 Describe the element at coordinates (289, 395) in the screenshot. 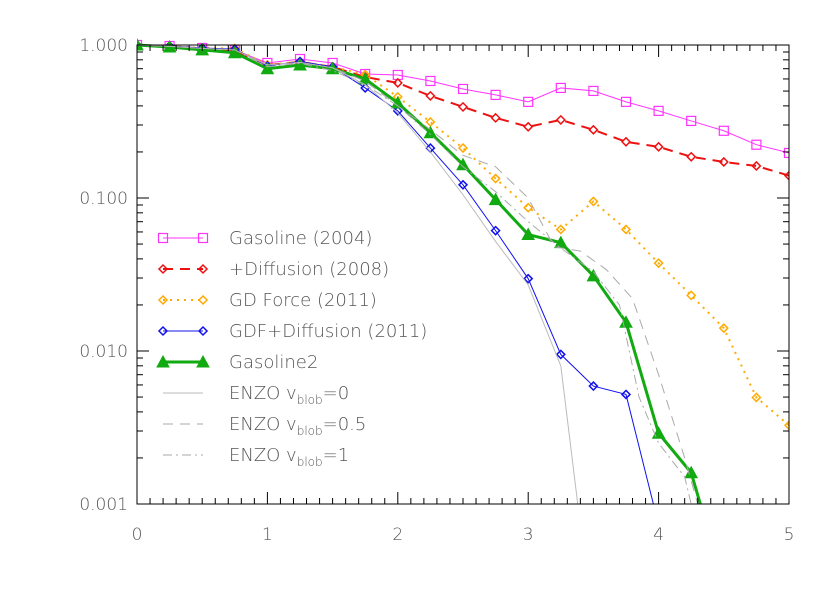

I see `legend-label: ENZO vblob=0` at that location.